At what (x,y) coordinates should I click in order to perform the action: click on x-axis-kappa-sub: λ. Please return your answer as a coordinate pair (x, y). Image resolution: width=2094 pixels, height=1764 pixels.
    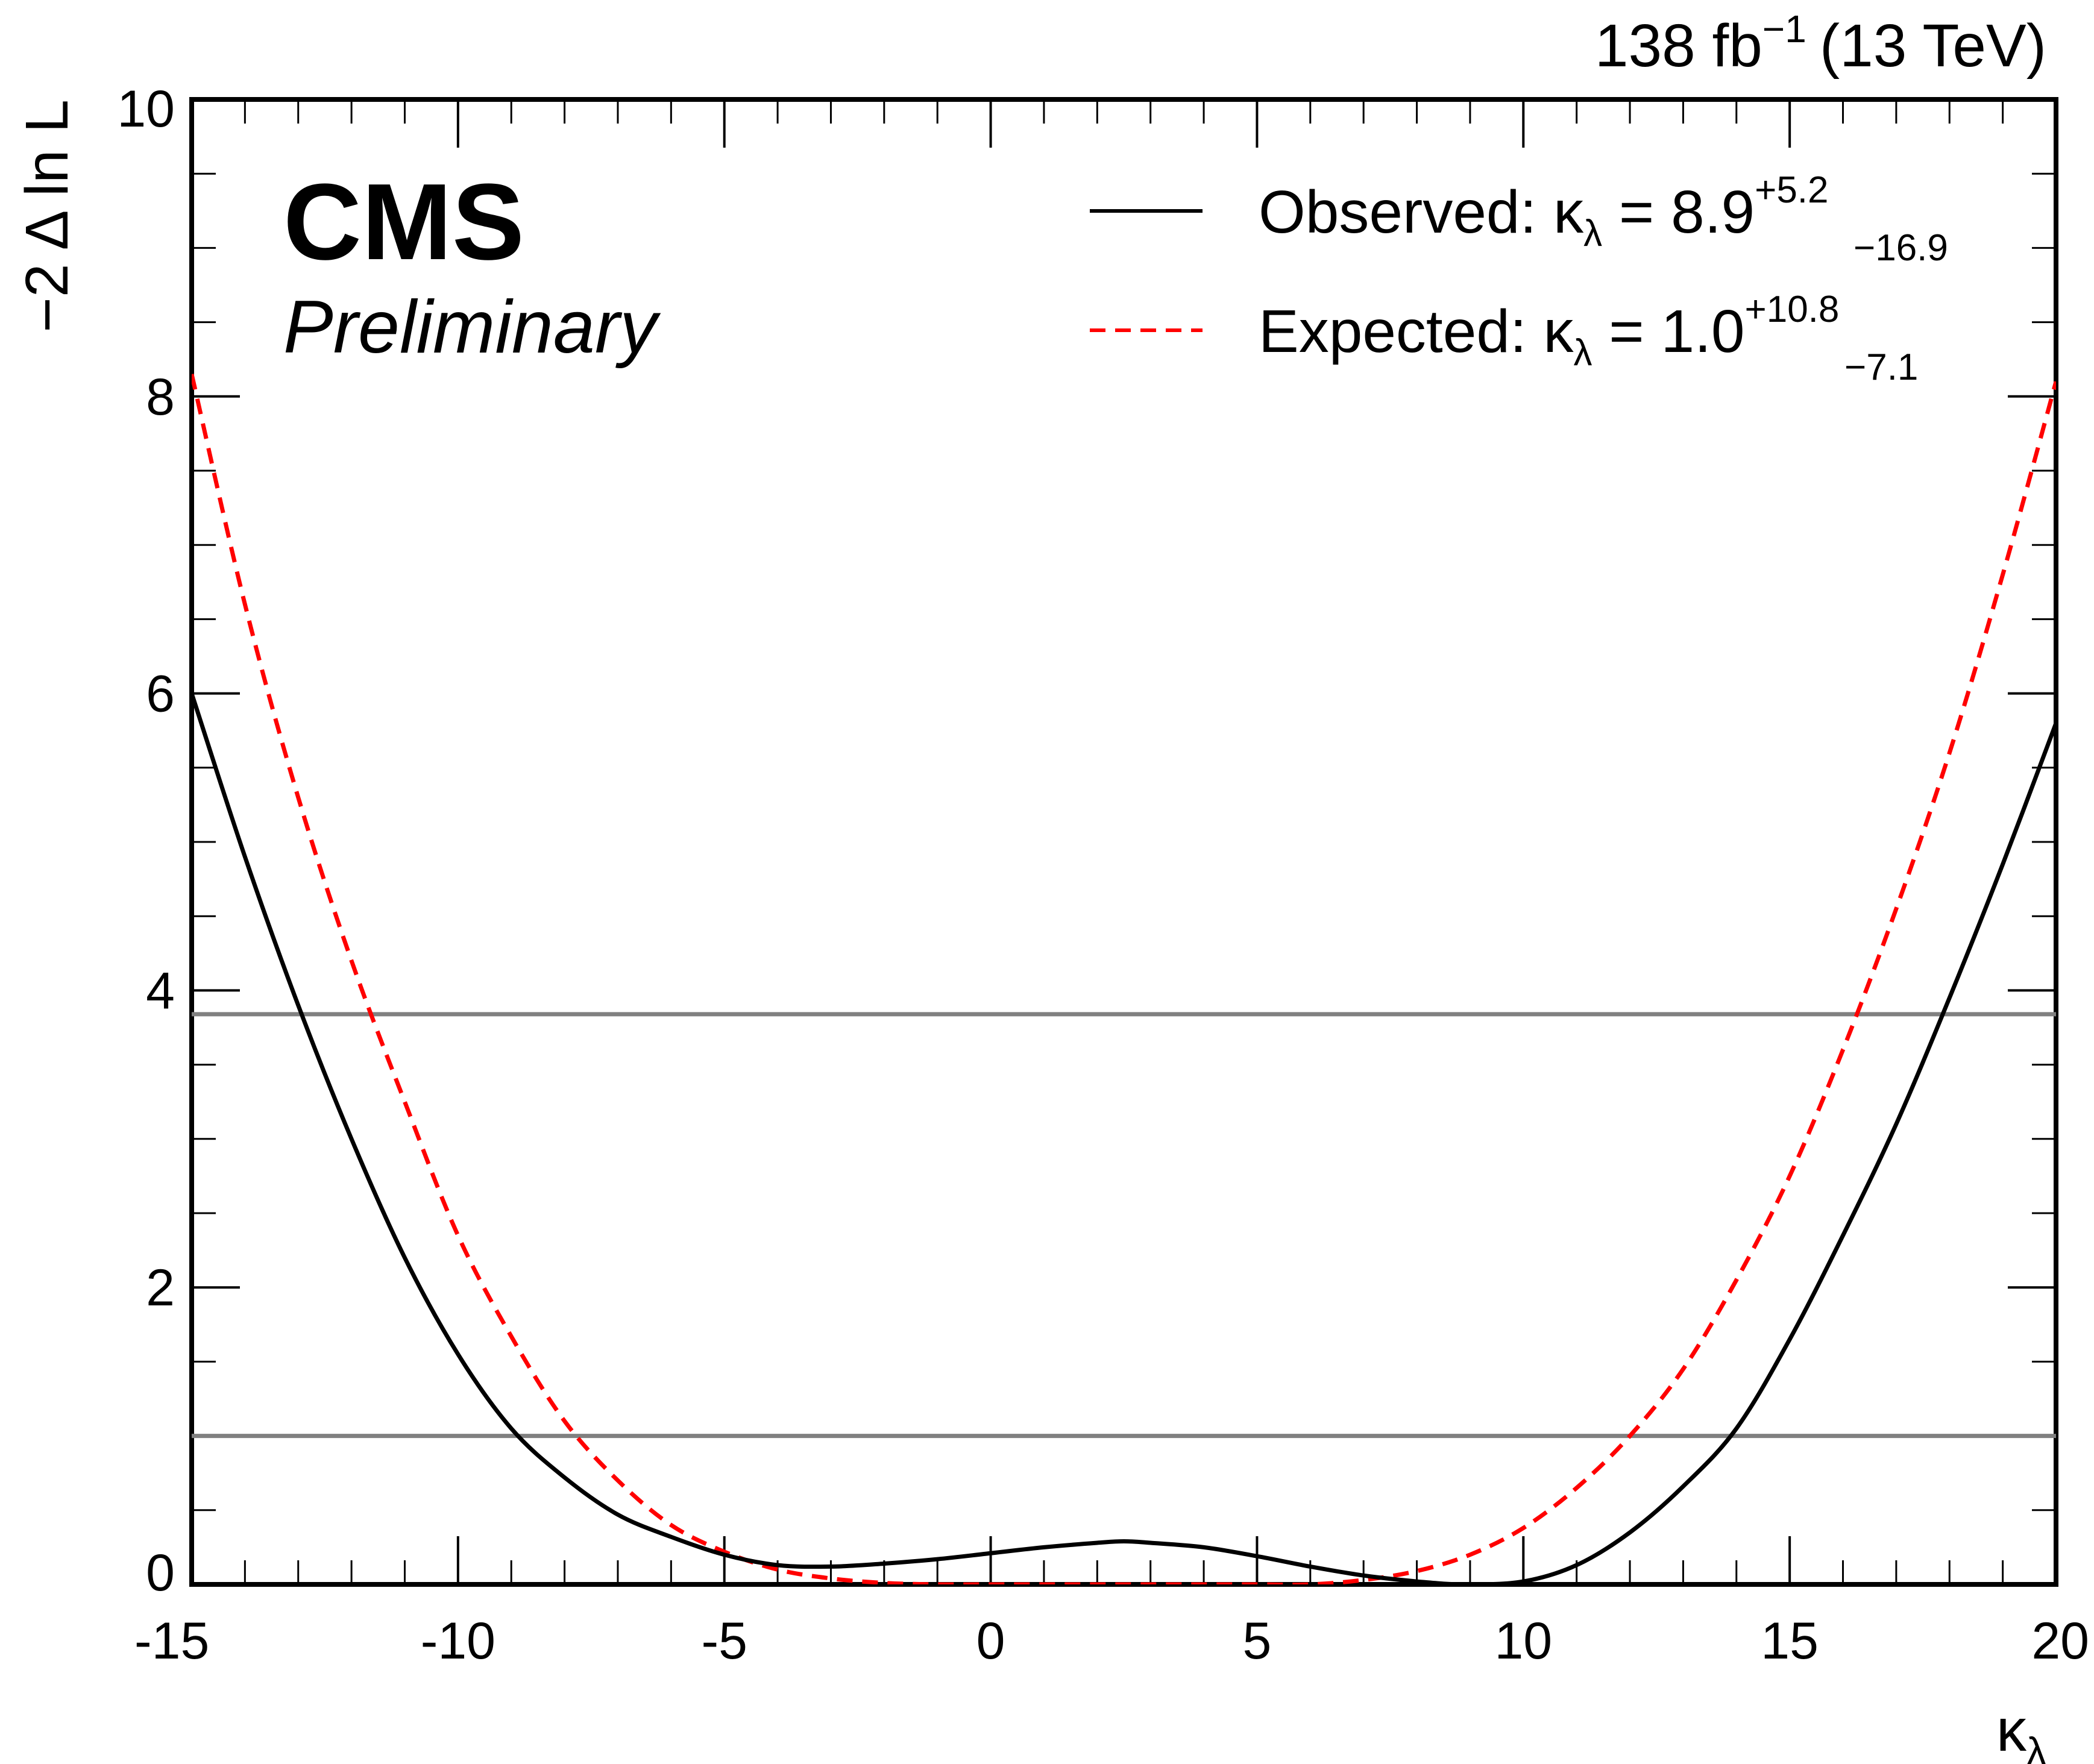
    Looking at the image, I should click on (2036, 1746).